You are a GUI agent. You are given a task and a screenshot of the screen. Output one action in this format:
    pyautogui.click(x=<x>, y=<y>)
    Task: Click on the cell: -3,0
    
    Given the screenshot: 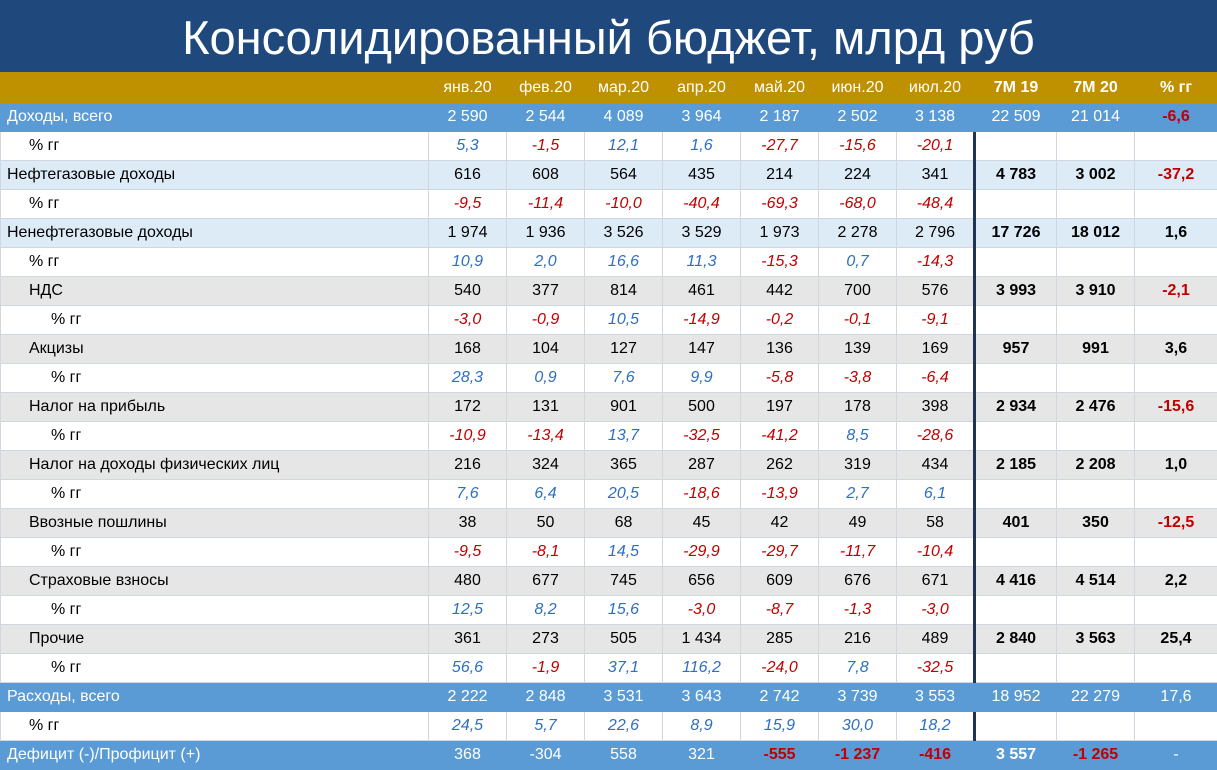 What is the action you would take?
    pyautogui.click(x=467, y=320)
    